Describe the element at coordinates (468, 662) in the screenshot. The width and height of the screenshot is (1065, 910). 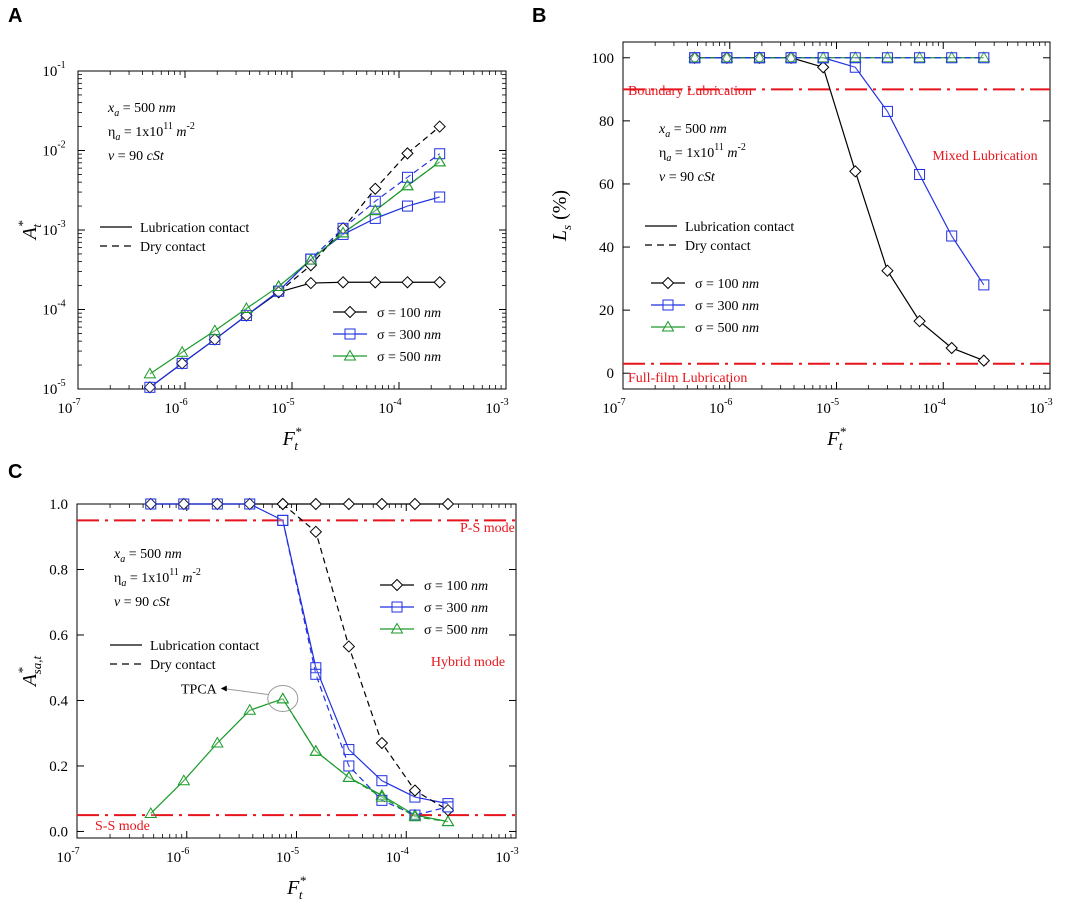
I see `region-label: Hybrid mode` at that location.